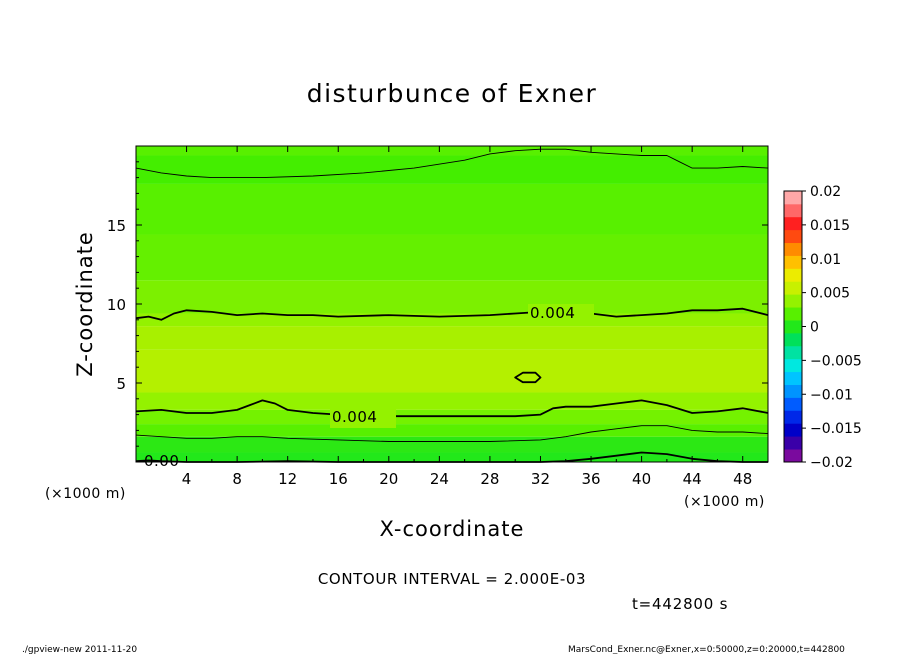  Describe the element at coordinates (489, 479) in the screenshot. I see `x-tick-label-6: 28` at that location.